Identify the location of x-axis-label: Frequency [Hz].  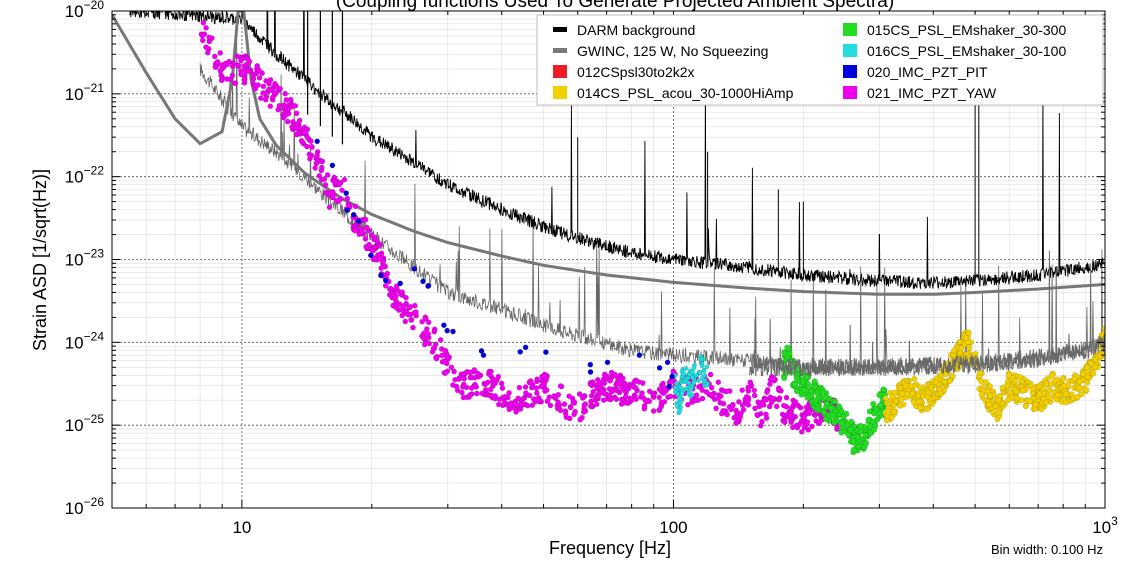
(610, 548).